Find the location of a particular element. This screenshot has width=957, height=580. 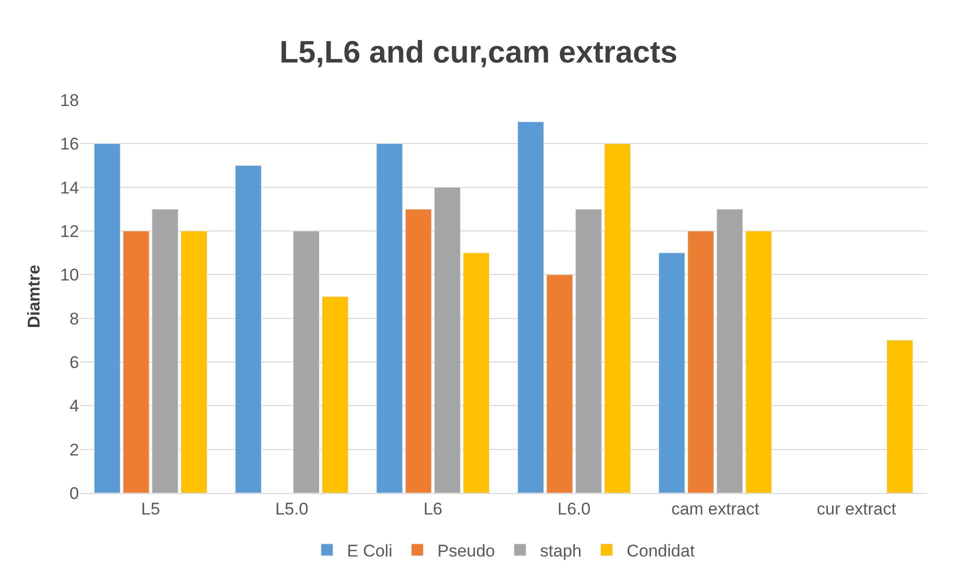

y-tick-label: 14 is located at coordinates (69, 188).